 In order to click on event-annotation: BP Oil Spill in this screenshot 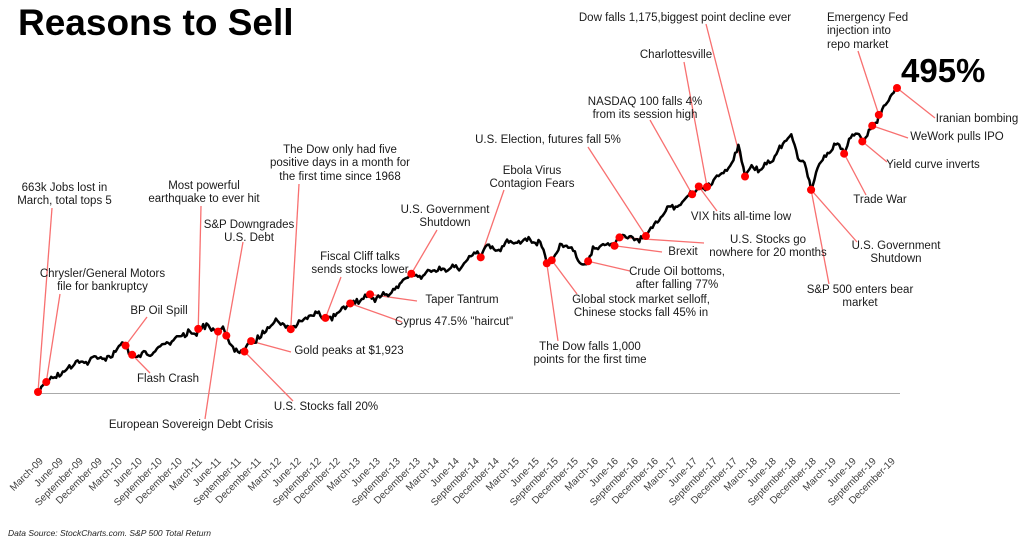, I will do `click(159, 311)`.